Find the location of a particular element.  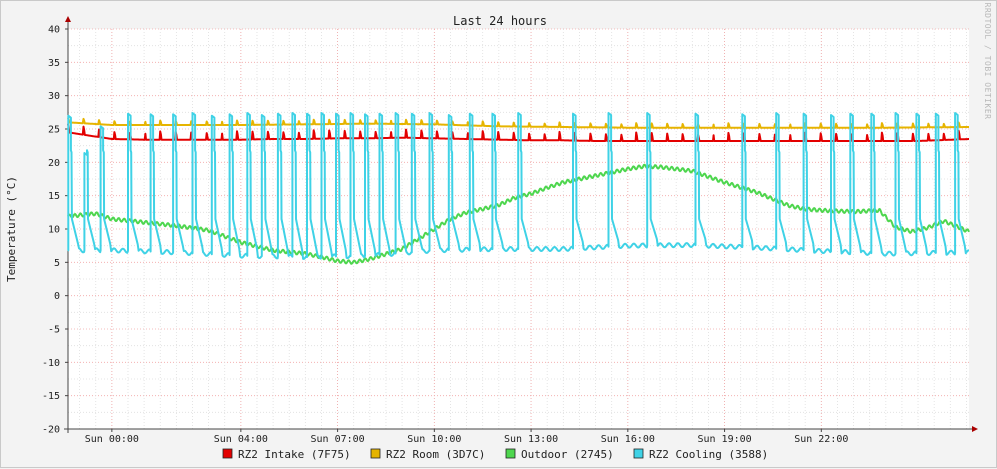

y-tick-label: 30 is located at coordinates (54, 96).